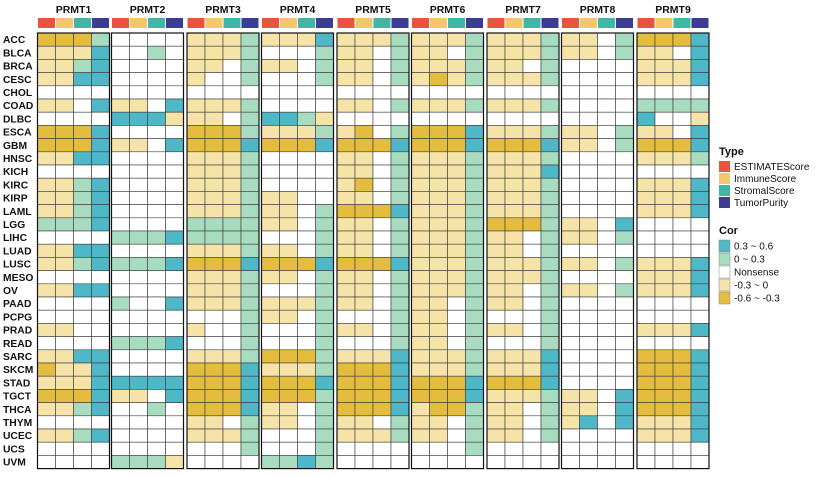 The width and height of the screenshot is (817, 477). What do you see at coordinates (456, 158) in the screenshot?
I see `cell-prmt6-hnsc-stromalscore` at bounding box center [456, 158].